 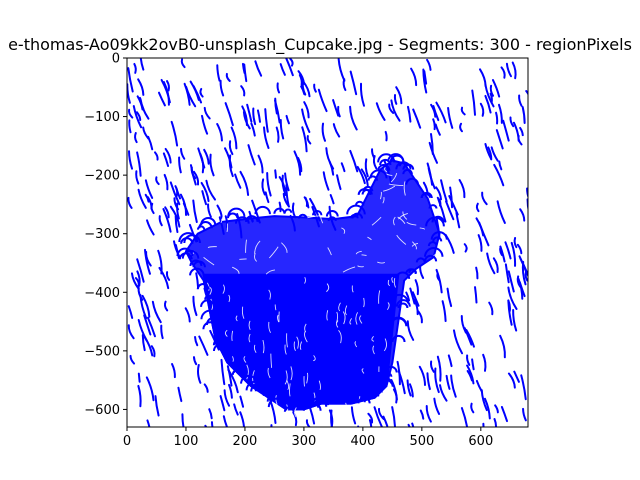 I want to click on y-tick-label: −200, so click(x=102, y=176).